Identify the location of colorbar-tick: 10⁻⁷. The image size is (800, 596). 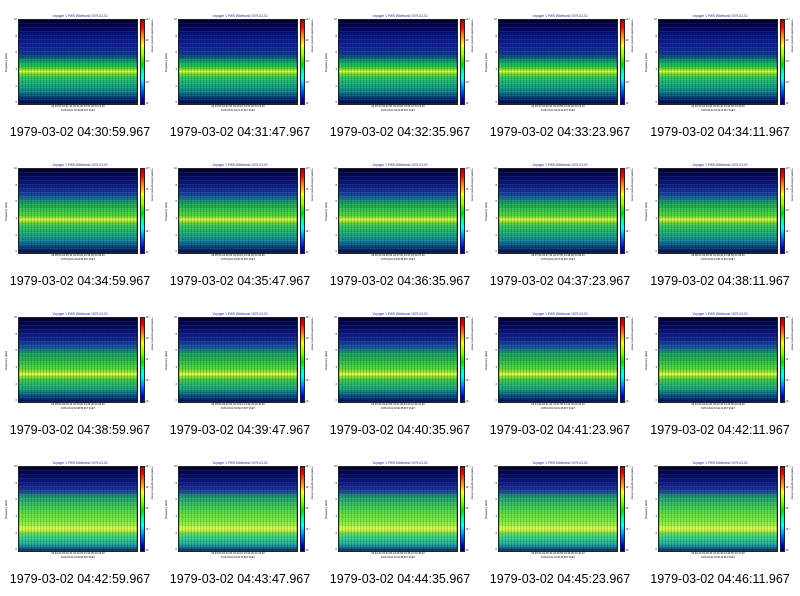
(468, 550).